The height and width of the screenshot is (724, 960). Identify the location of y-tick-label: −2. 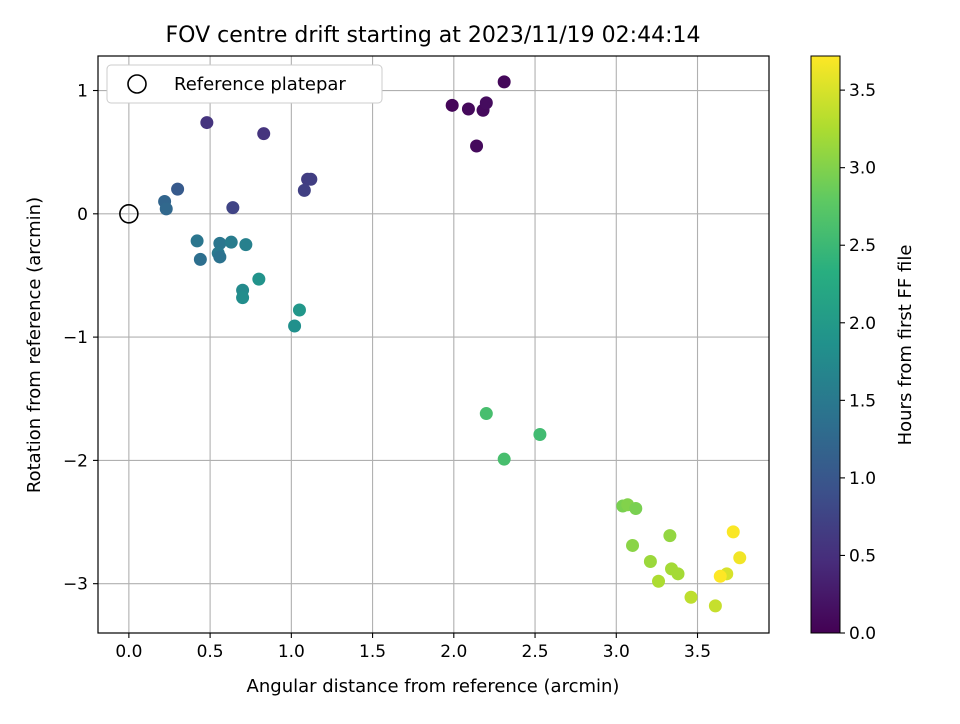
(75, 461).